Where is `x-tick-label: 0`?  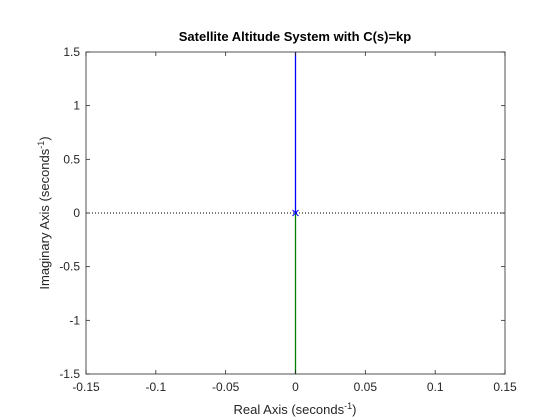 x-tick-label: 0 is located at coordinates (295, 387).